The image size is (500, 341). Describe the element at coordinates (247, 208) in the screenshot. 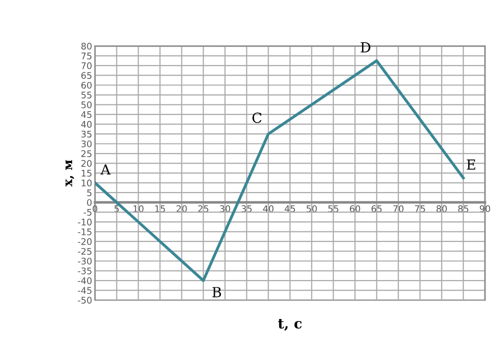

I see `x-tick-label: 35` at that location.